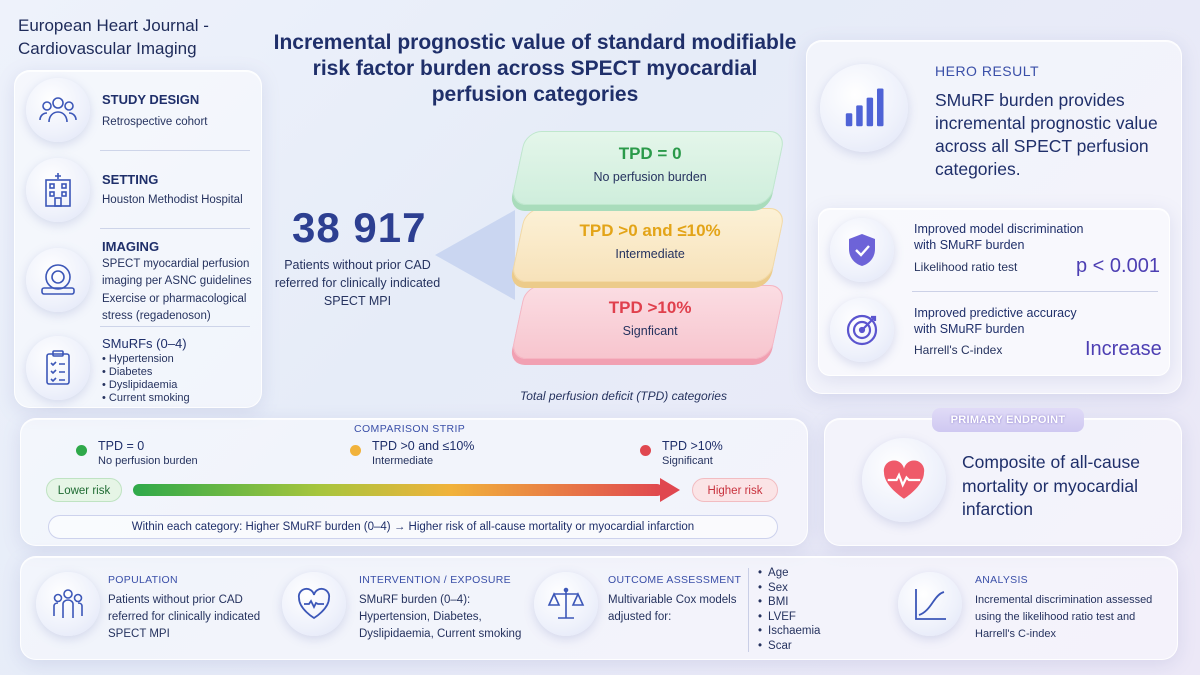 The width and height of the screenshot is (1200, 675). What do you see at coordinates (648, 322) in the screenshot?
I see `tpd-layer-severe: TPD >10% Signficant` at bounding box center [648, 322].